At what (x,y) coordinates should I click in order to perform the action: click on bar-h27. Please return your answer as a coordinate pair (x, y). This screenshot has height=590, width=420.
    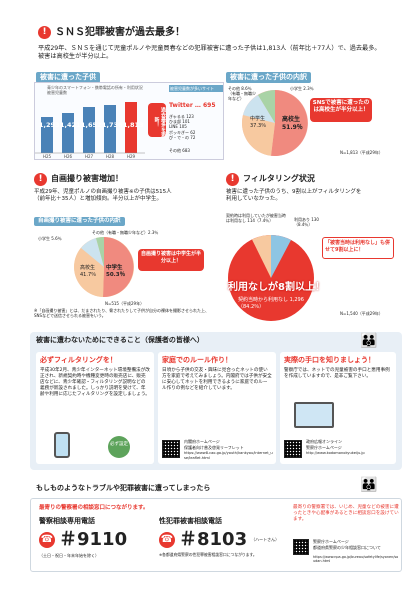
    Looking at the image, I should click on (89, 130).